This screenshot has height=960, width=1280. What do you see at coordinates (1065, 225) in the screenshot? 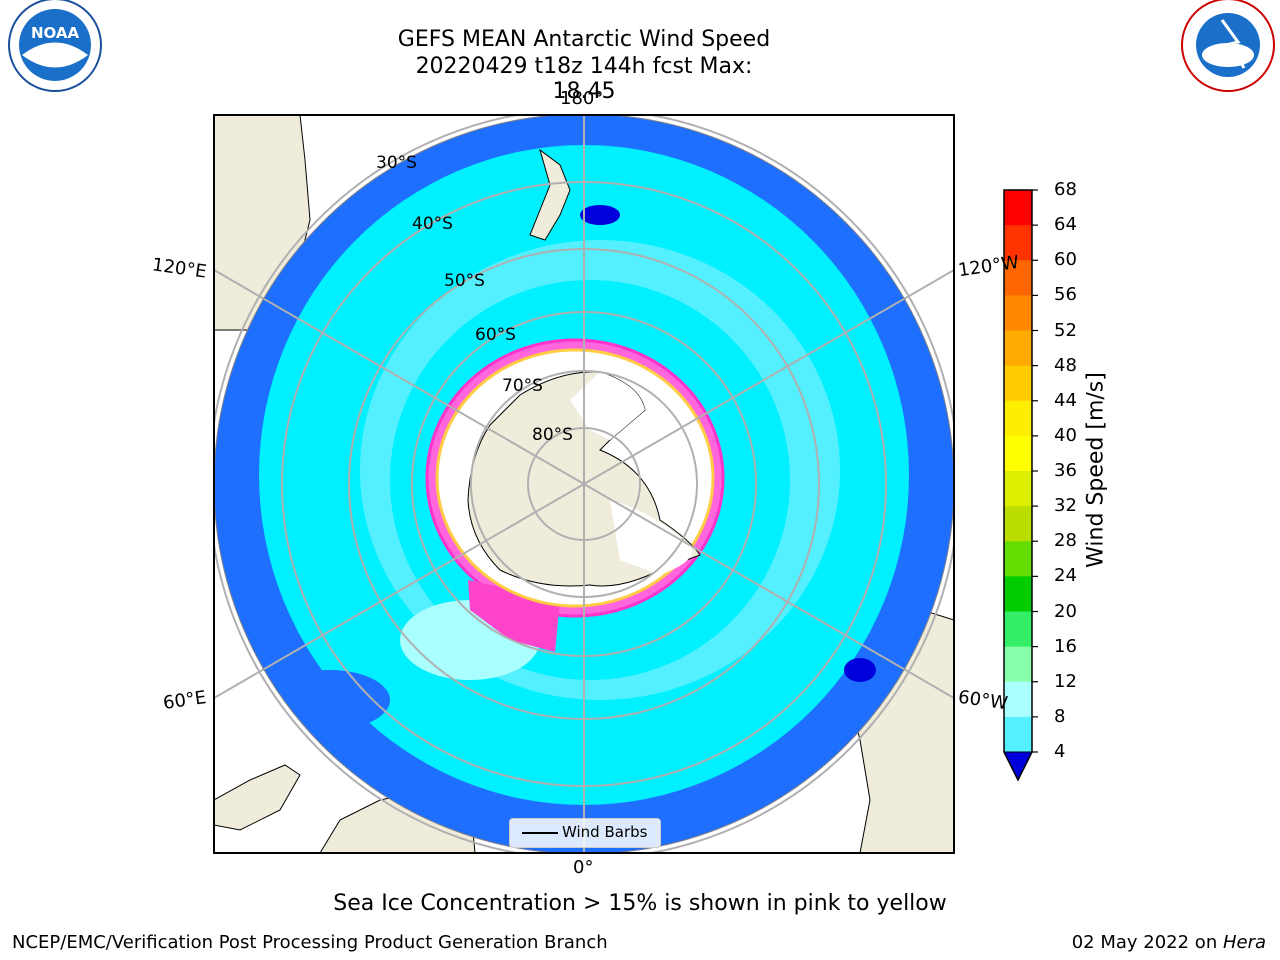
I see `colorbar-tick-label: 64` at bounding box center [1065, 225].